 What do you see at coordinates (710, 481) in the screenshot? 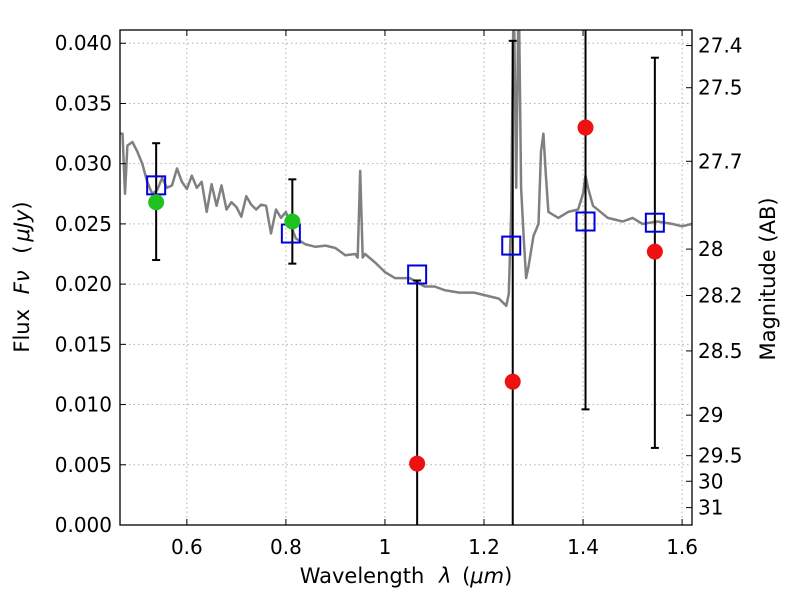
I see `magnitude-tick-label: 30` at bounding box center [710, 481].